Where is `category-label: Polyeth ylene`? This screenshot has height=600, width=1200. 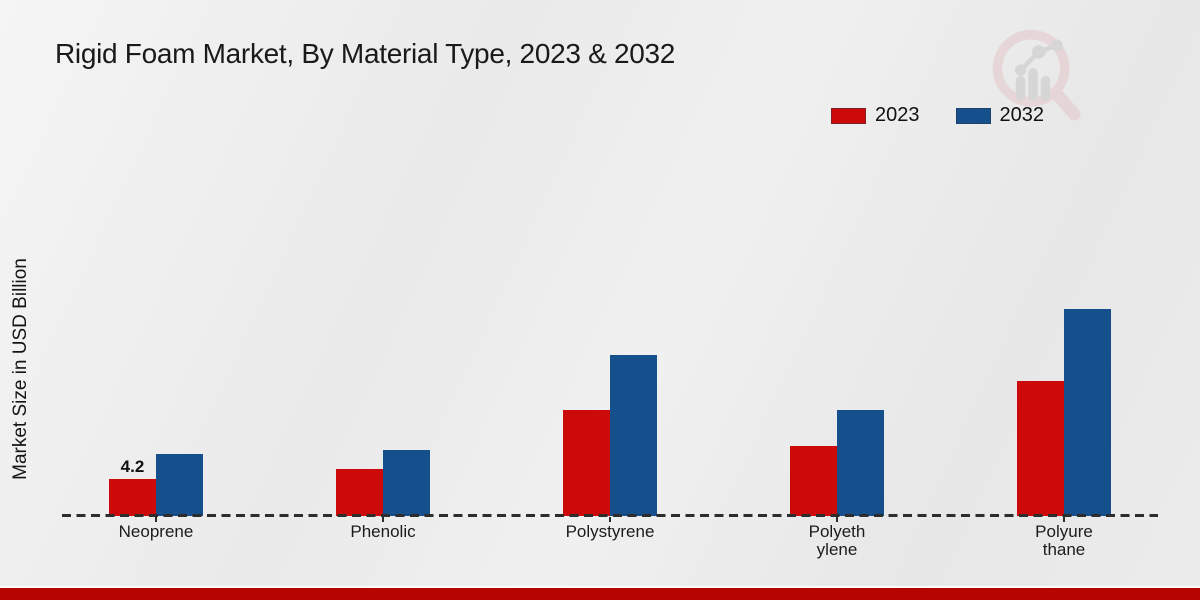
category-label: Polyeth ylene is located at coordinates (837, 540).